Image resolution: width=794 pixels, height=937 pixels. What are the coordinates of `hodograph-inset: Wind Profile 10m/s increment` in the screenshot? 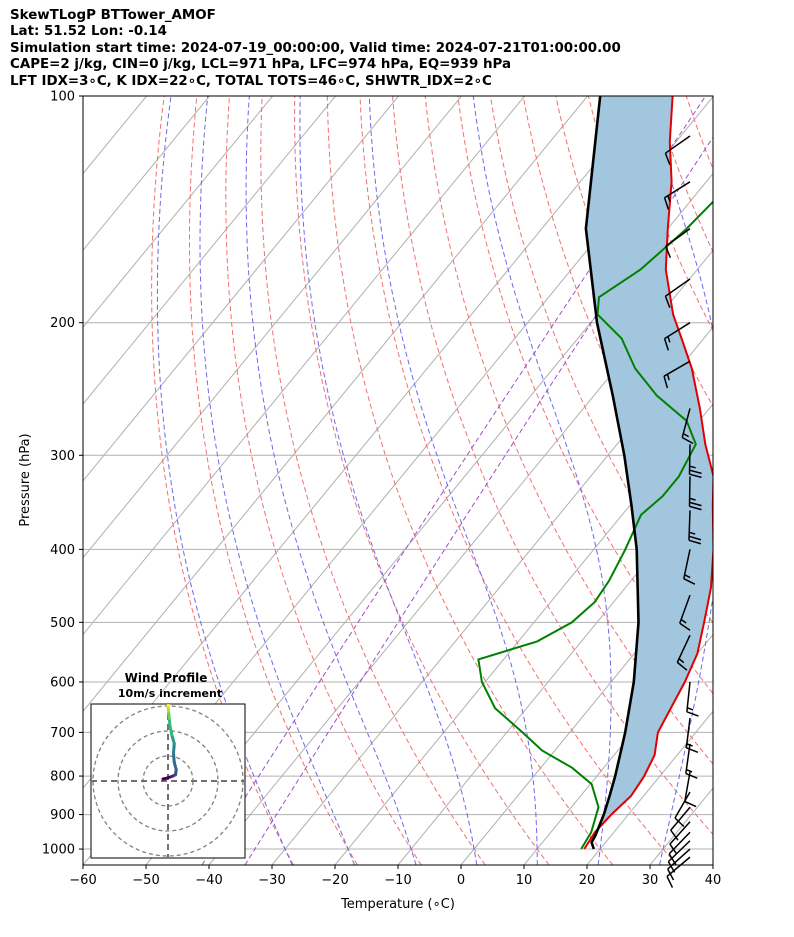 It's located at (168, 765).